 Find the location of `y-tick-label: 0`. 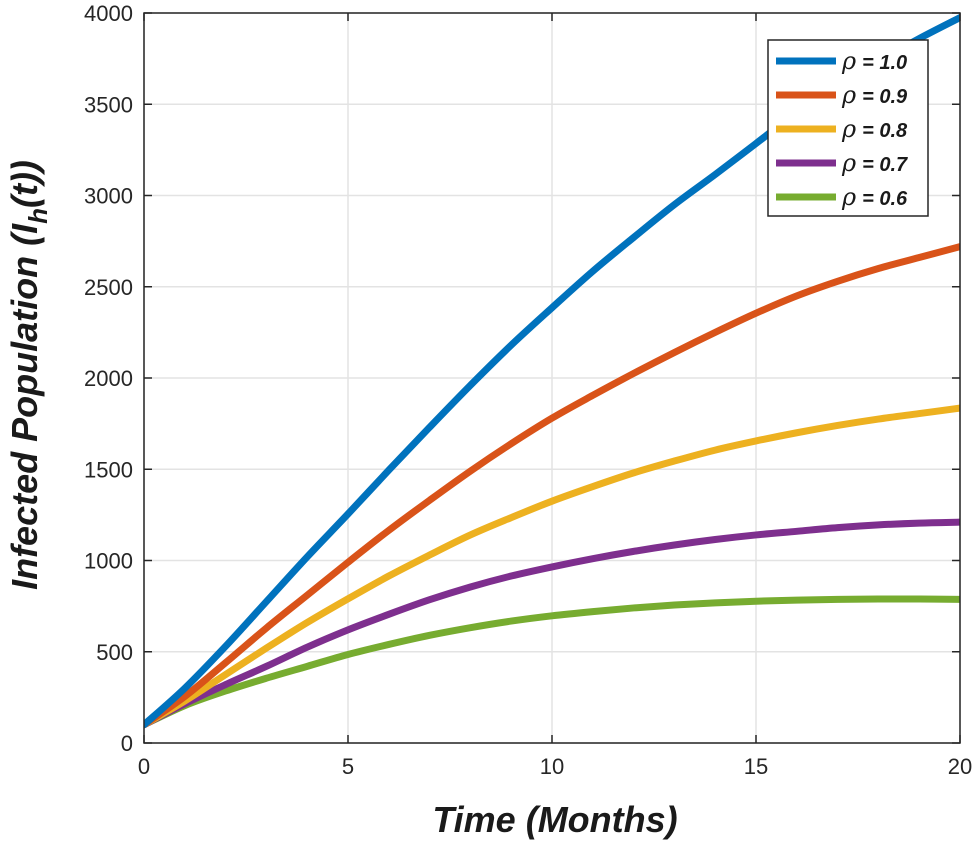

y-tick-label: 0 is located at coordinates (127, 743).